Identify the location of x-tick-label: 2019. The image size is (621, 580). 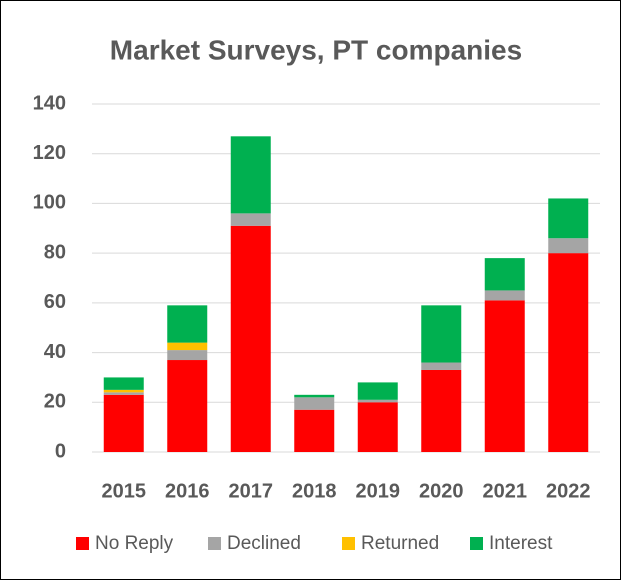
(378, 491).